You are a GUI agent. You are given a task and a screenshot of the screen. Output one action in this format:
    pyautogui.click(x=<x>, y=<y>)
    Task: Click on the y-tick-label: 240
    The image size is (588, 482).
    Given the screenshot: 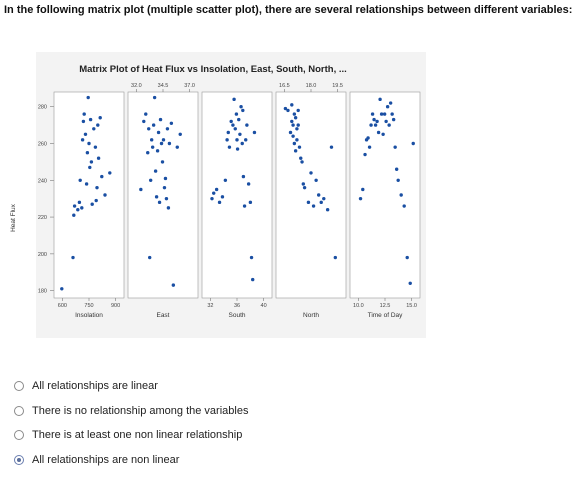 What is the action you would take?
    pyautogui.click(x=42, y=181)
    